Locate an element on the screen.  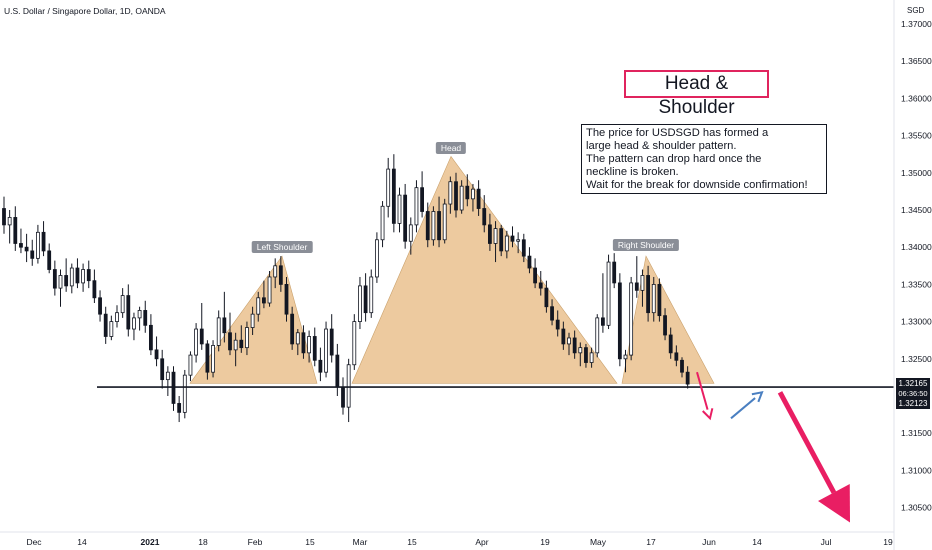
price-tick-label: 1.36500 is located at coordinates (916, 61).